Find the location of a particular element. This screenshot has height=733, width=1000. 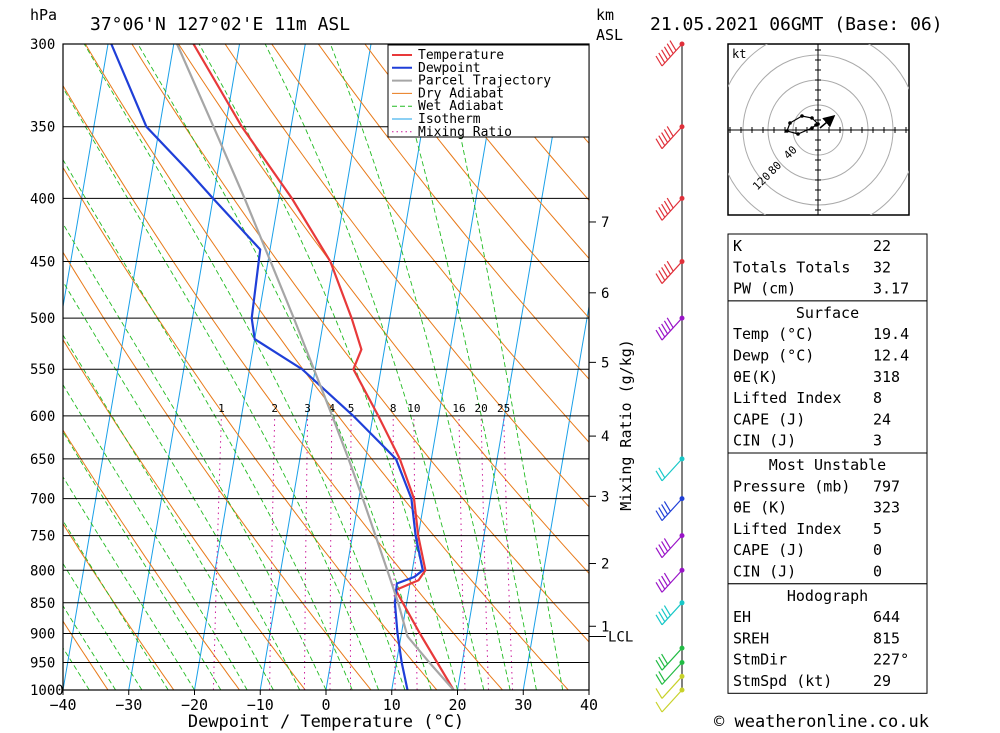

table-row-label: StmDir is located at coordinates (760, 660).